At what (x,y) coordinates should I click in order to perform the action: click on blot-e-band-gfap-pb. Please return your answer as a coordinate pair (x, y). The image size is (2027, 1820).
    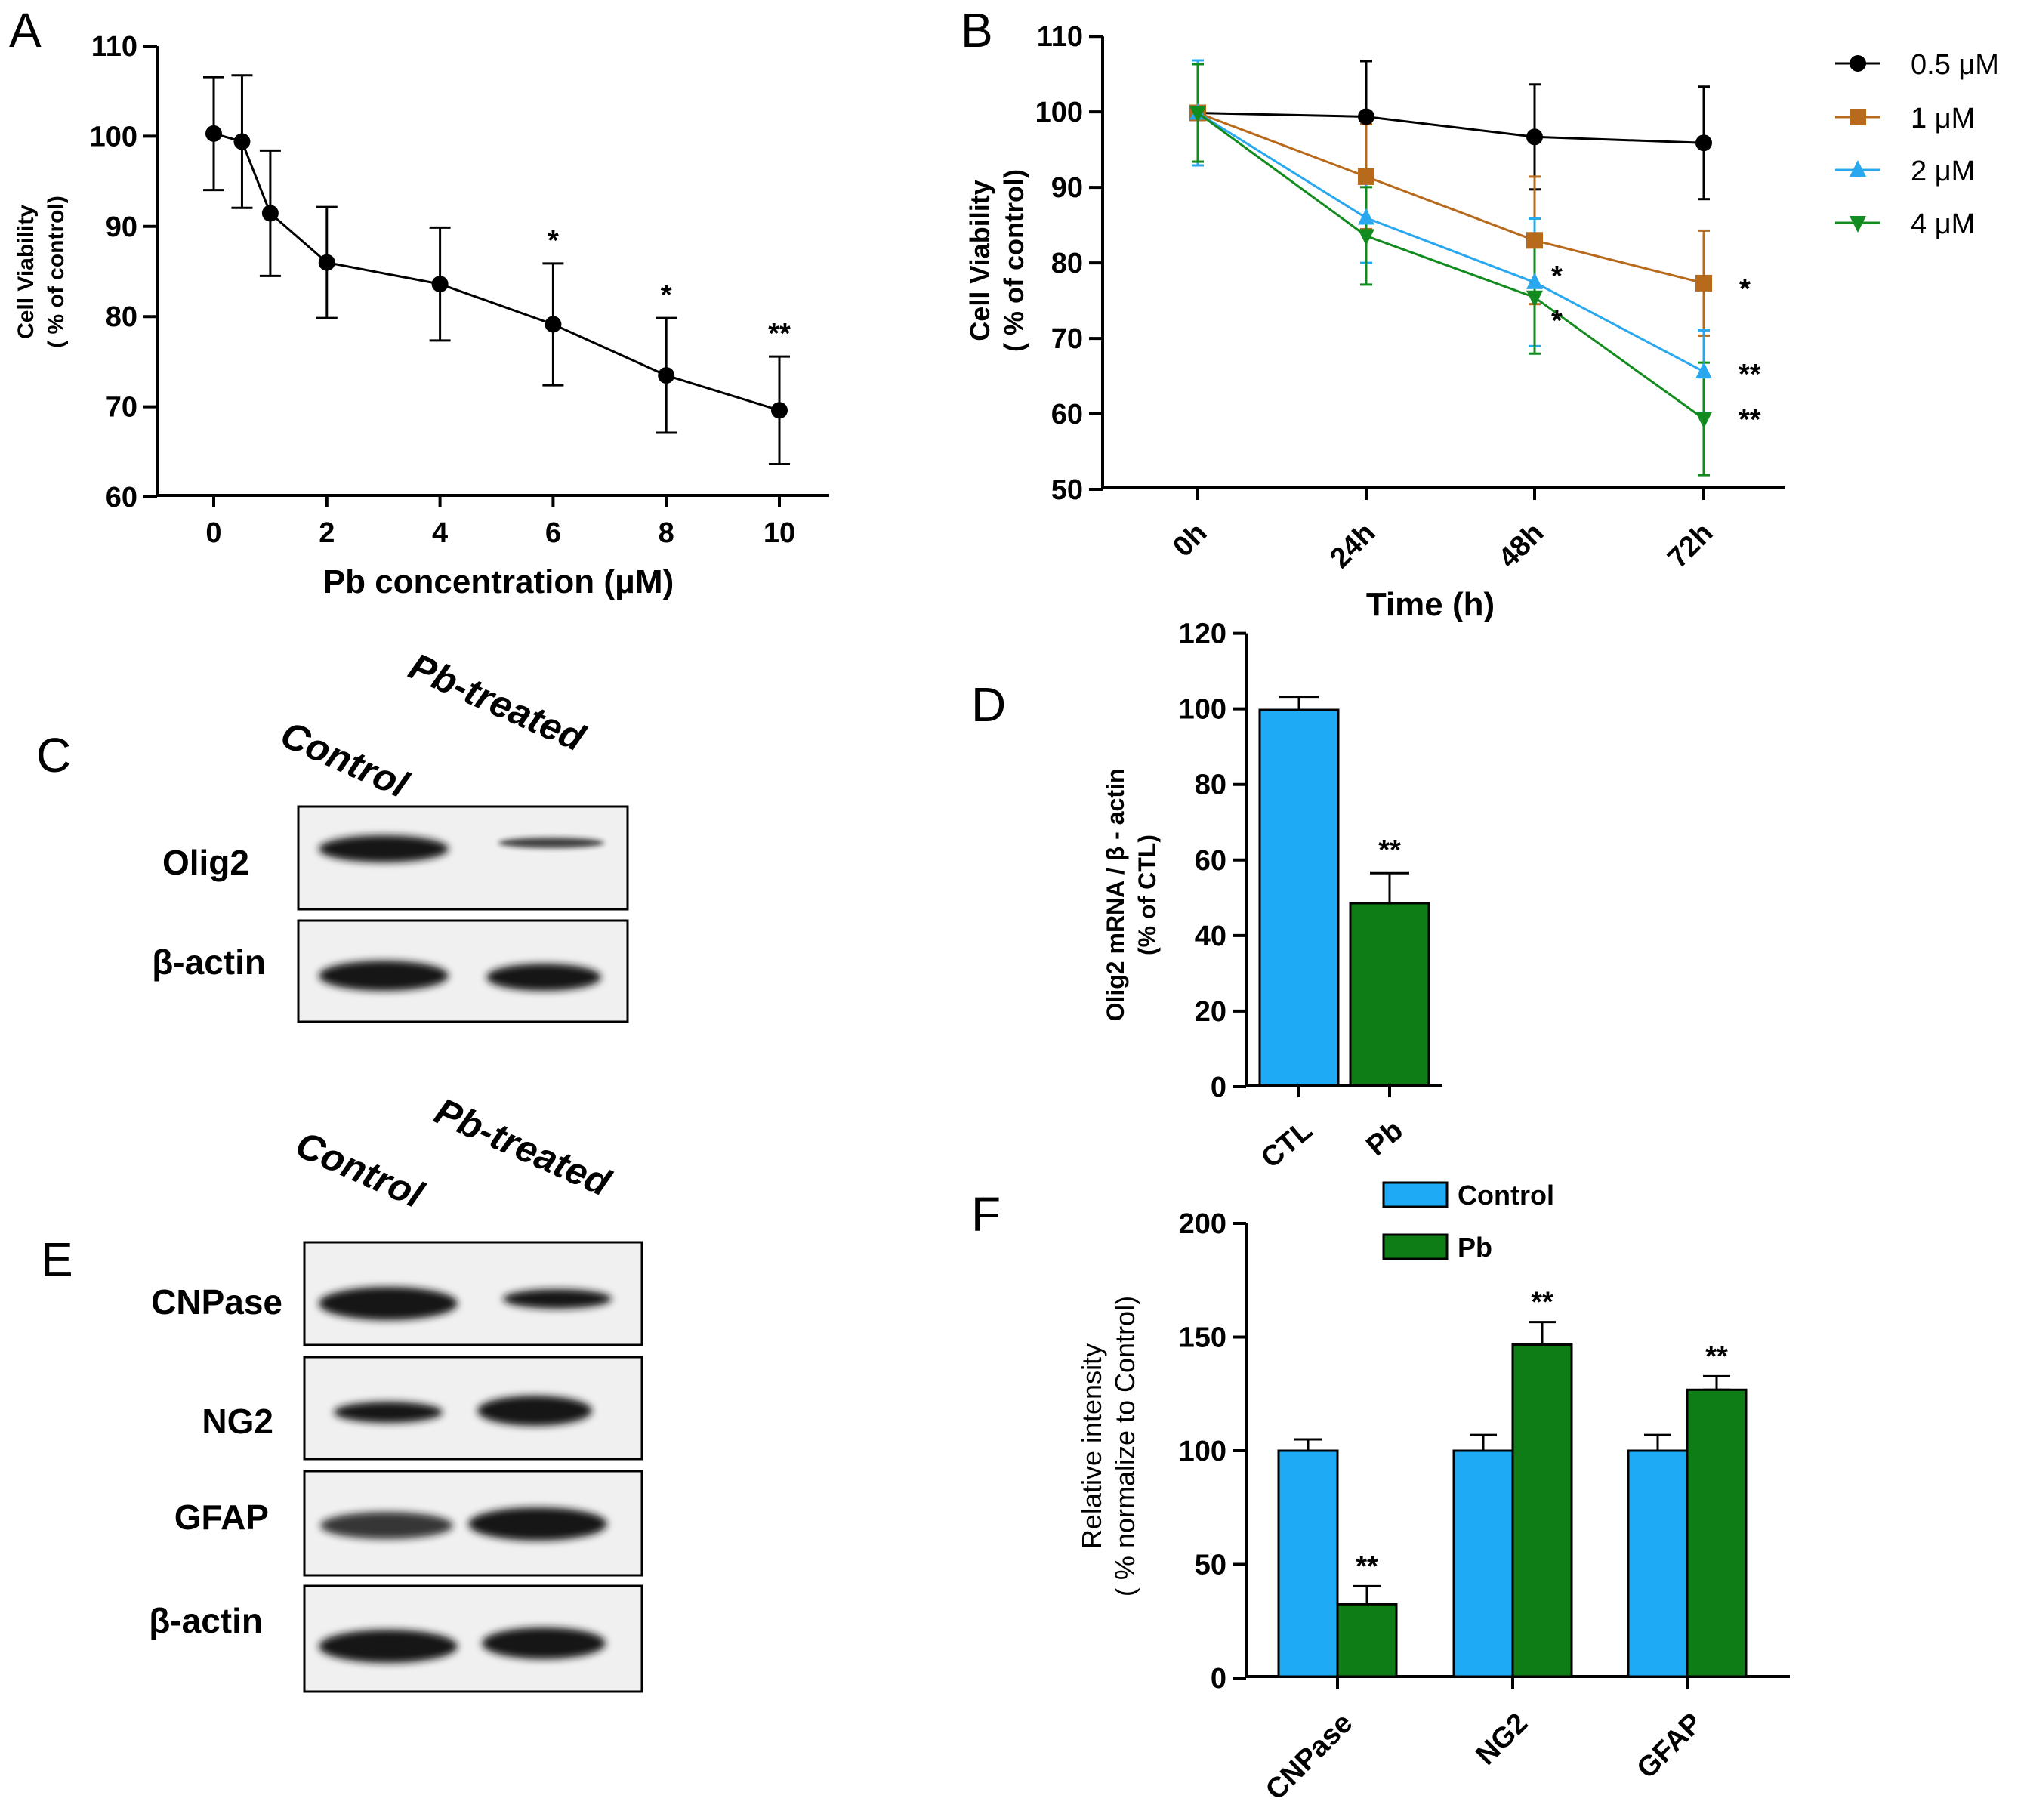
    Looking at the image, I should click on (537, 1524).